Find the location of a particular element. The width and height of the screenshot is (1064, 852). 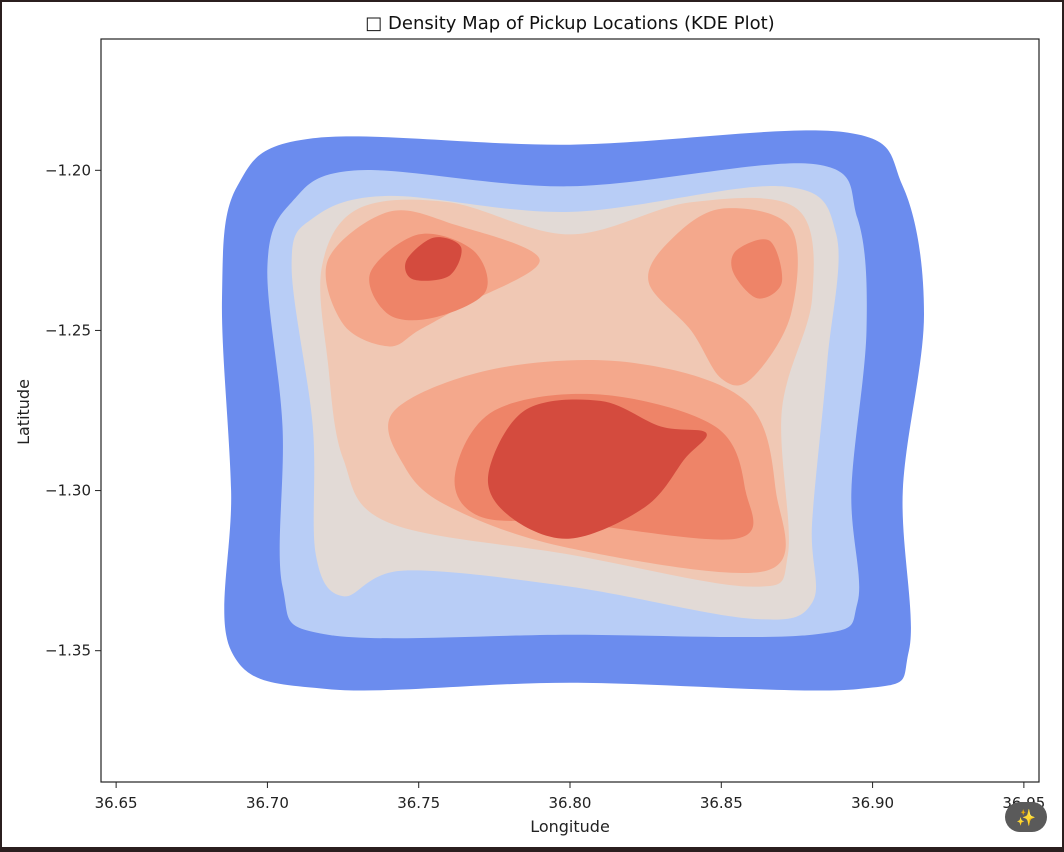

x-axis-label: Longitude is located at coordinates (570, 826).